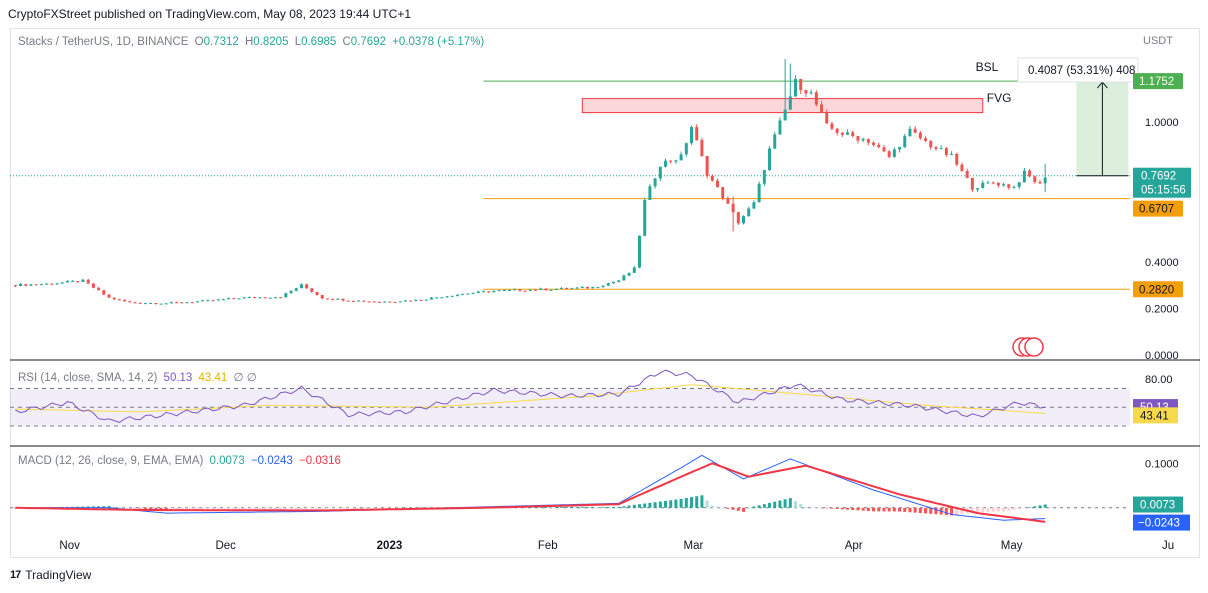 Image resolution: width=1208 pixels, height=593 pixels. I want to click on macd-name: MACD (12, 26, close, 9, EMA, EMA), so click(111, 461).